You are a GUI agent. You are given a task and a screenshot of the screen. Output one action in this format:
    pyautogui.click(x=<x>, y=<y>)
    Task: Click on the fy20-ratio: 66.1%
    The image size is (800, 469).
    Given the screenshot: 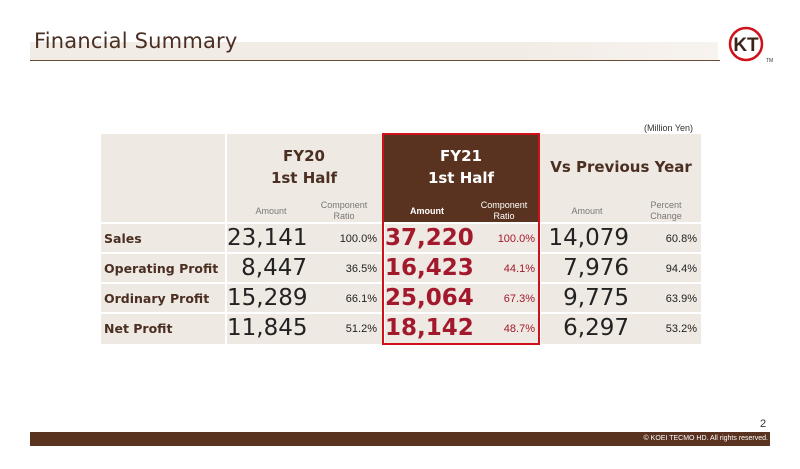 What is the action you would take?
    pyautogui.click(x=361, y=299)
    